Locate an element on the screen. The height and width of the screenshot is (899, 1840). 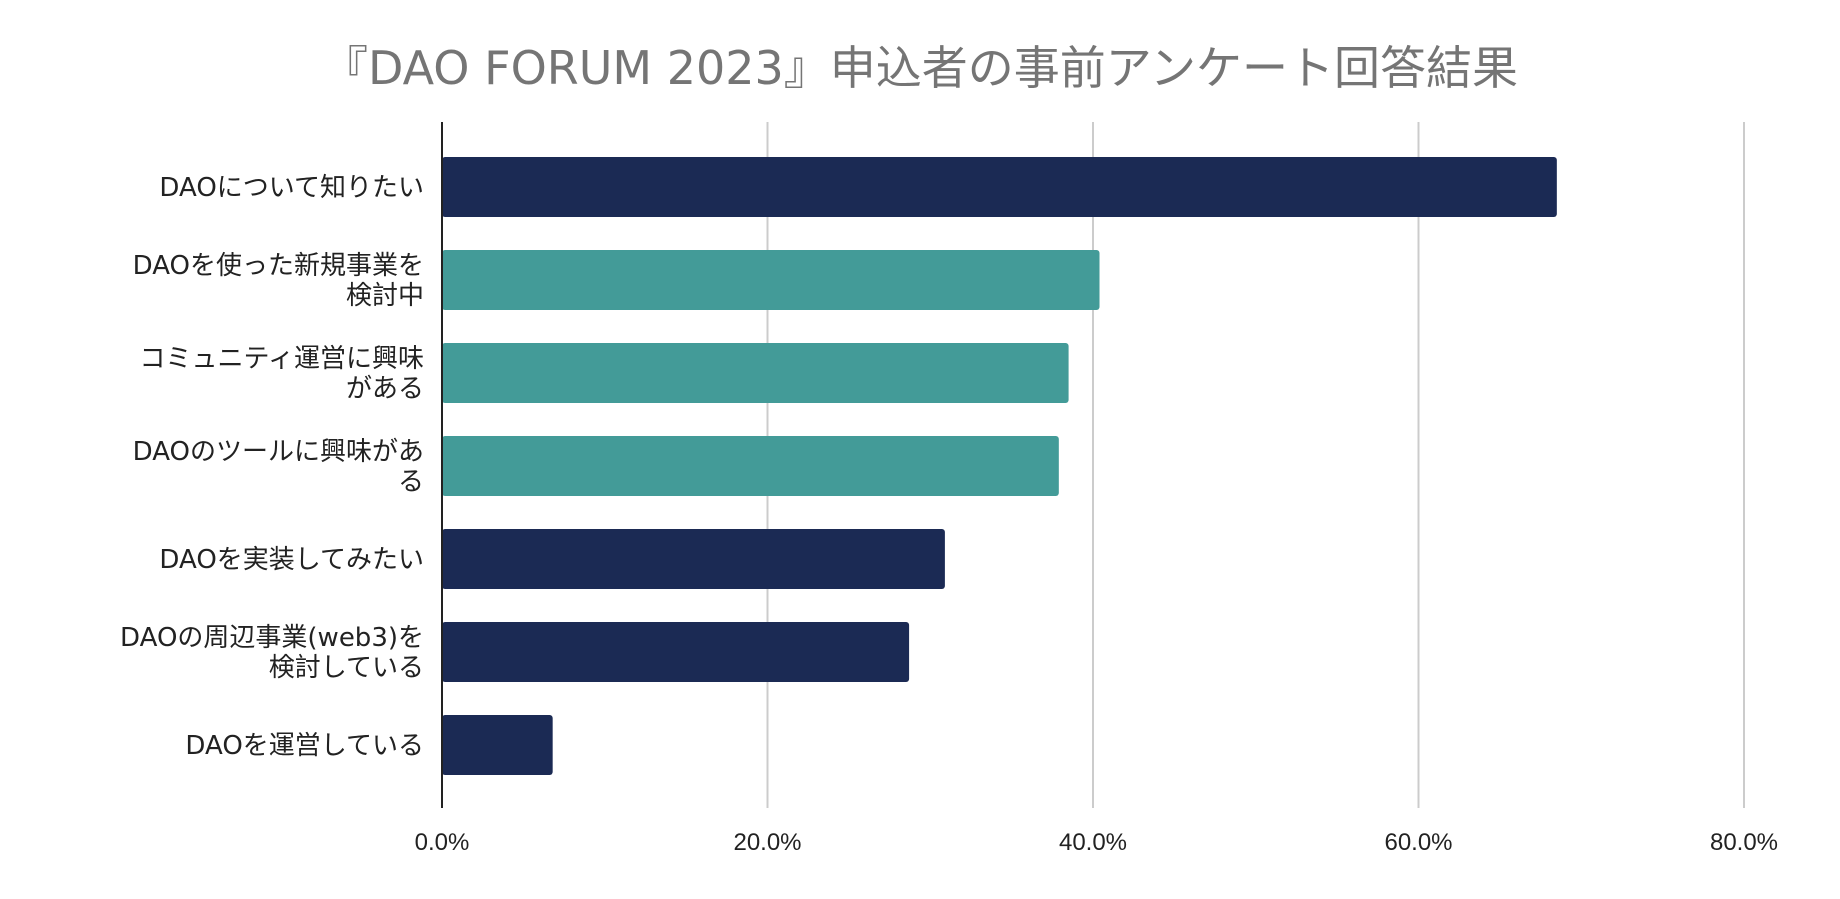
category-label: DAOを実装してみたい is located at coordinates (291, 560).